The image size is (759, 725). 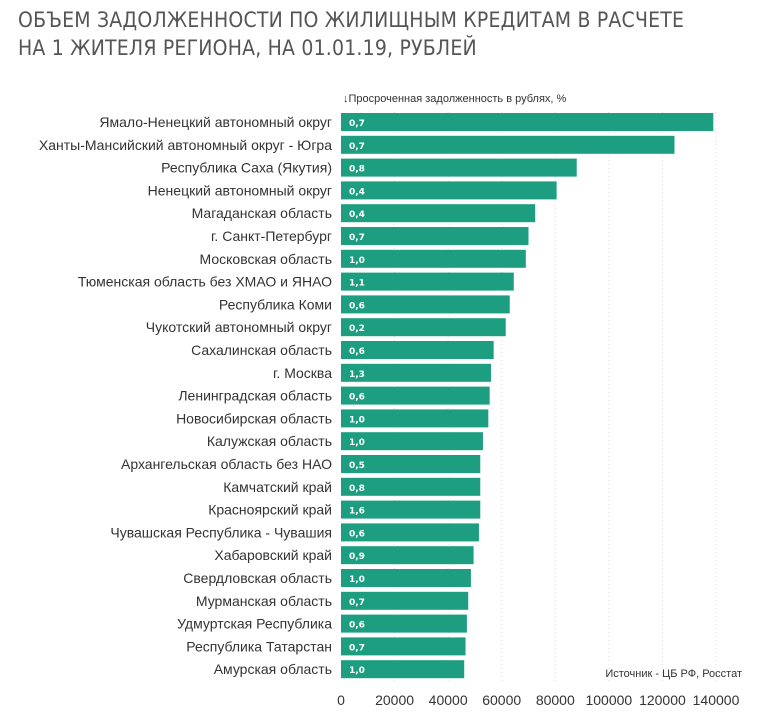 What do you see at coordinates (226, 464) in the screenshot?
I see `category-label: Архангельская область без НАО` at bounding box center [226, 464].